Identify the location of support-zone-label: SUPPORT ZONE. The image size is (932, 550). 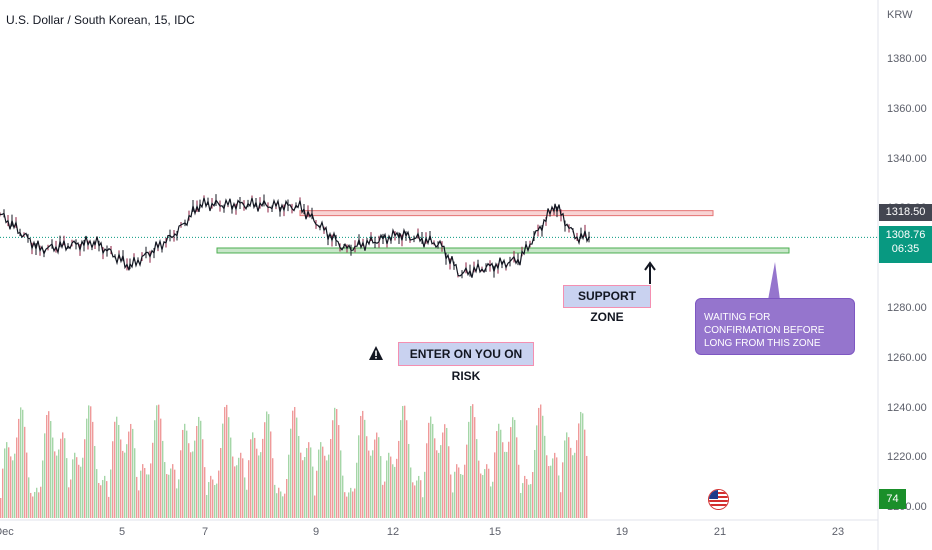
(607, 304).